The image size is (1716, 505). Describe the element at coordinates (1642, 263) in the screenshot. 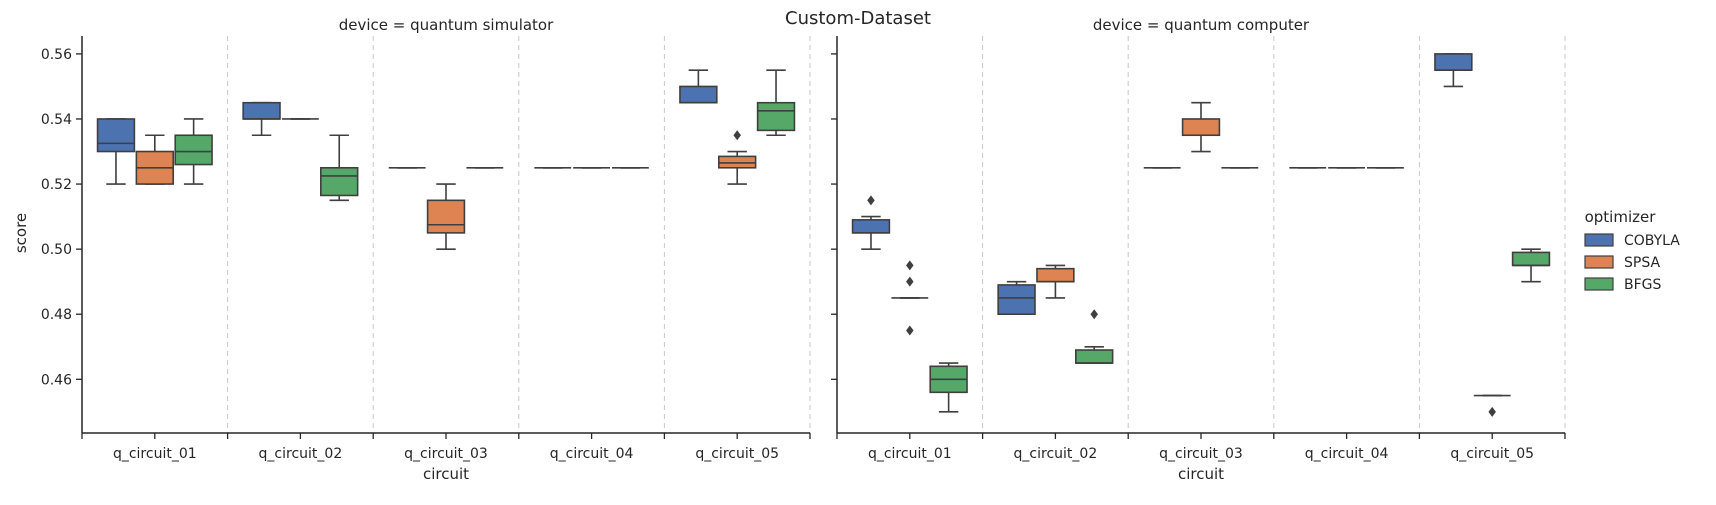

I see `legend-label: SPSA` at that location.